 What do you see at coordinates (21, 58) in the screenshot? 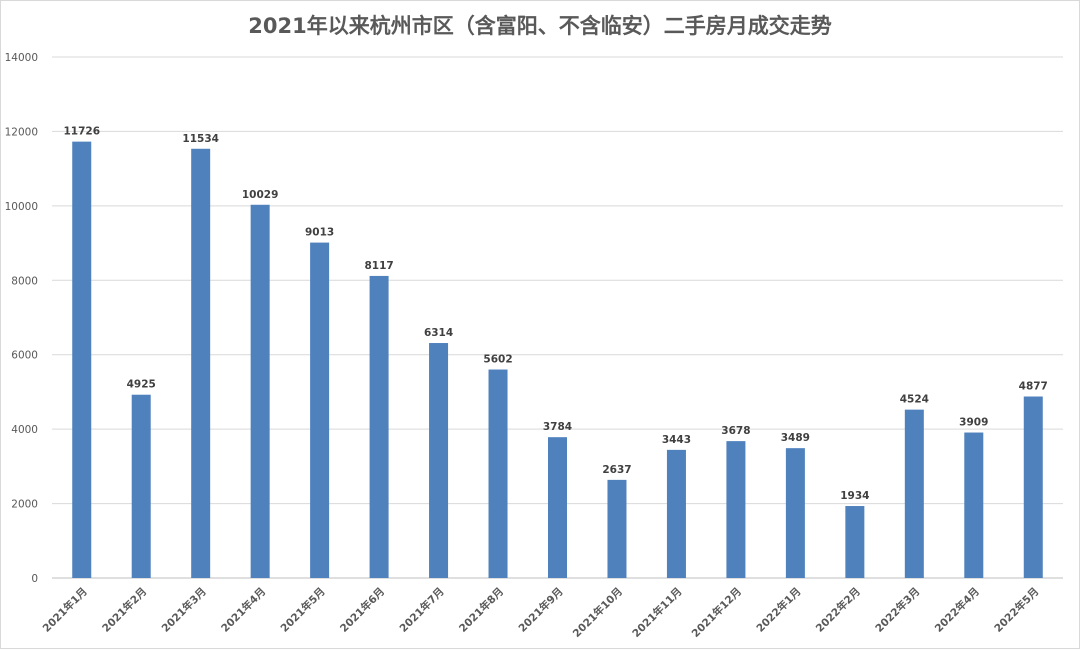
I see `y-tick-label: 14000` at bounding box center [21, 58].